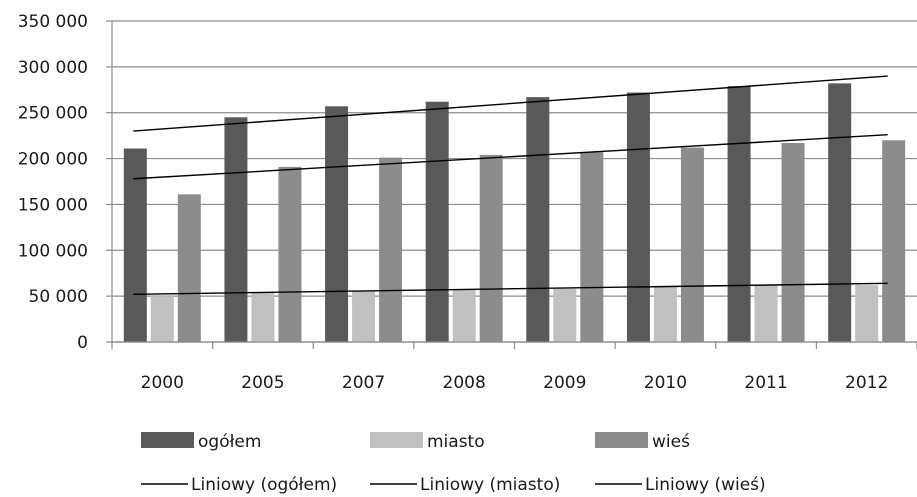  What do you see at coordinates (866, 383) in the screenshot?
I see `x-tick-label: 2012` at bounding box center [866, 383].